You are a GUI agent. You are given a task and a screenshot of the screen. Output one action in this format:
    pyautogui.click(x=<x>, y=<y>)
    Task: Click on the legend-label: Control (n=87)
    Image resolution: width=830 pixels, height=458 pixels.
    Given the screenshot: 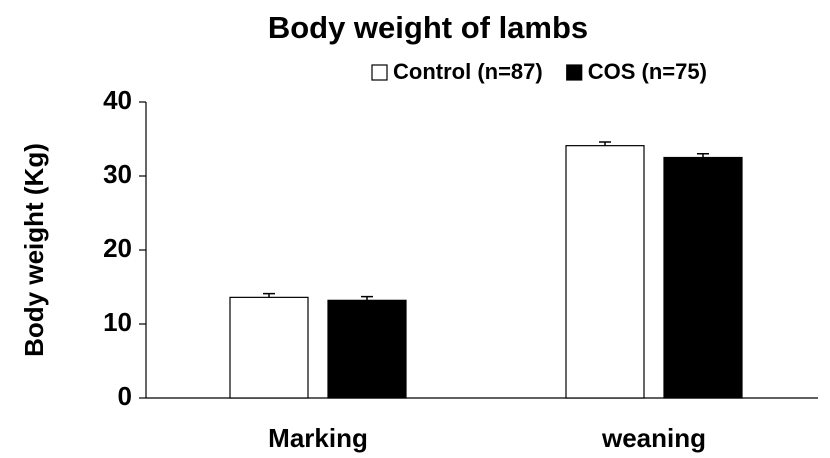 What is the action you would take?
    pyautogui.click(x=468, y=71)
    